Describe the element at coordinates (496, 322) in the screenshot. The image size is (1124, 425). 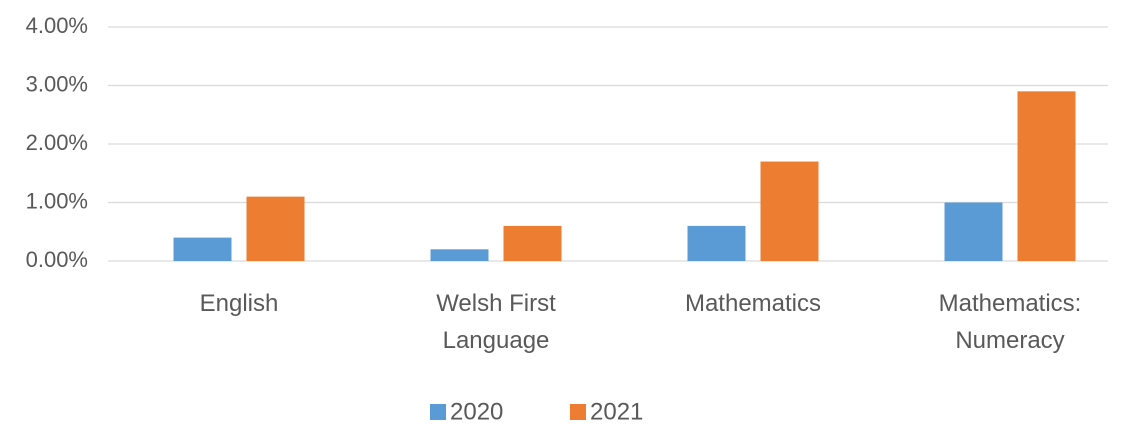
I see `x-tick-label: Welsh First Language` at that location.